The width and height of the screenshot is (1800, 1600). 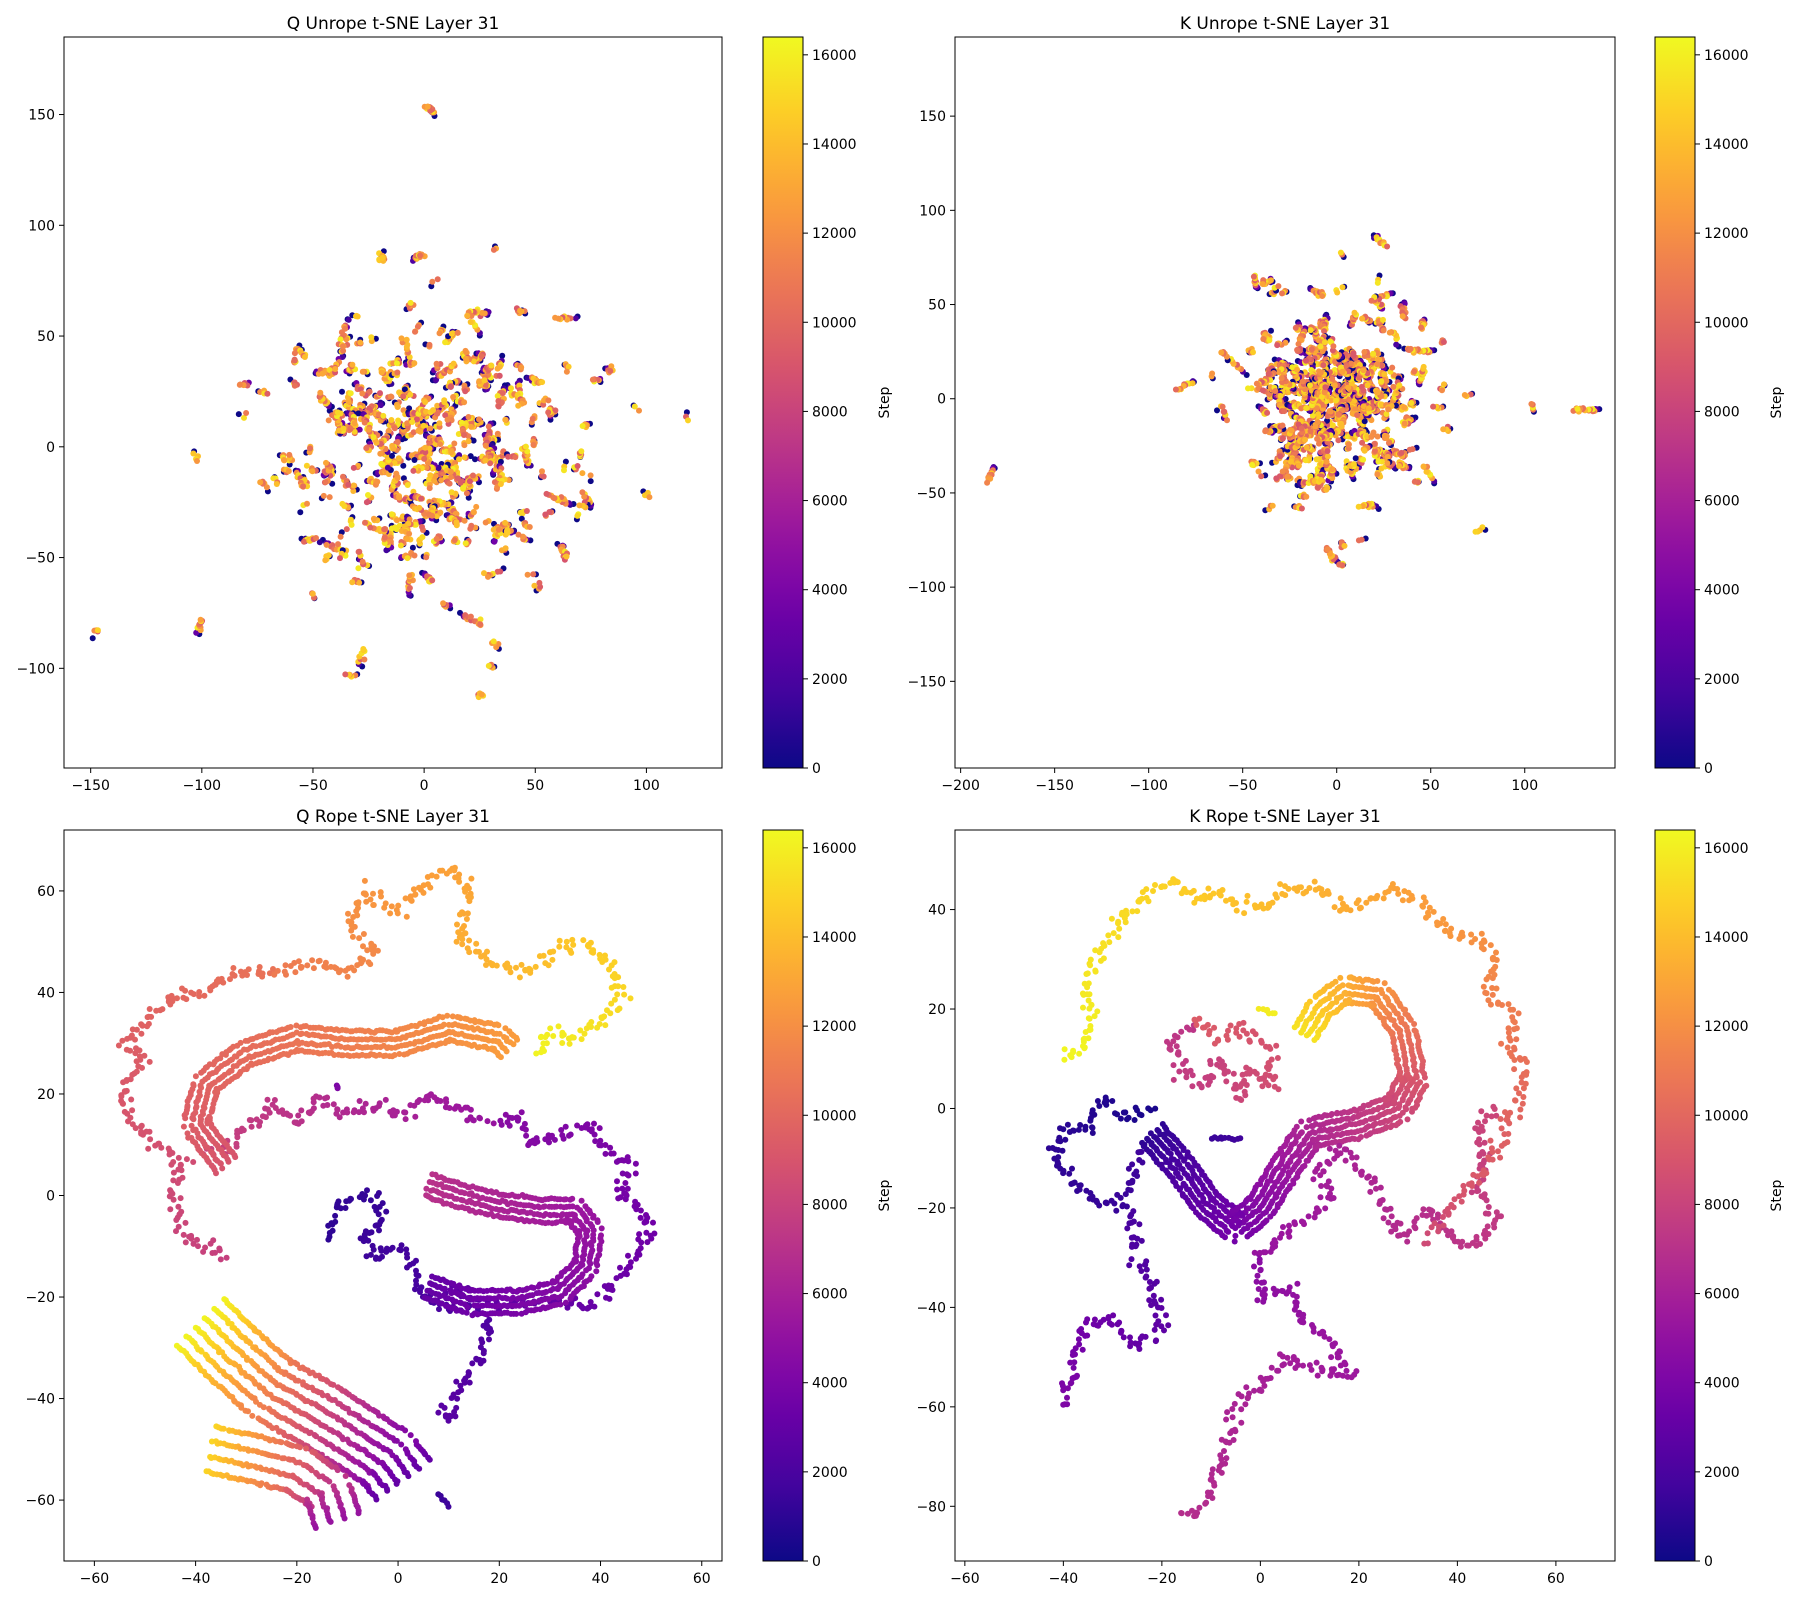 I want to click on colorbar-tick-label: 2000, so click(x=830, y=680).